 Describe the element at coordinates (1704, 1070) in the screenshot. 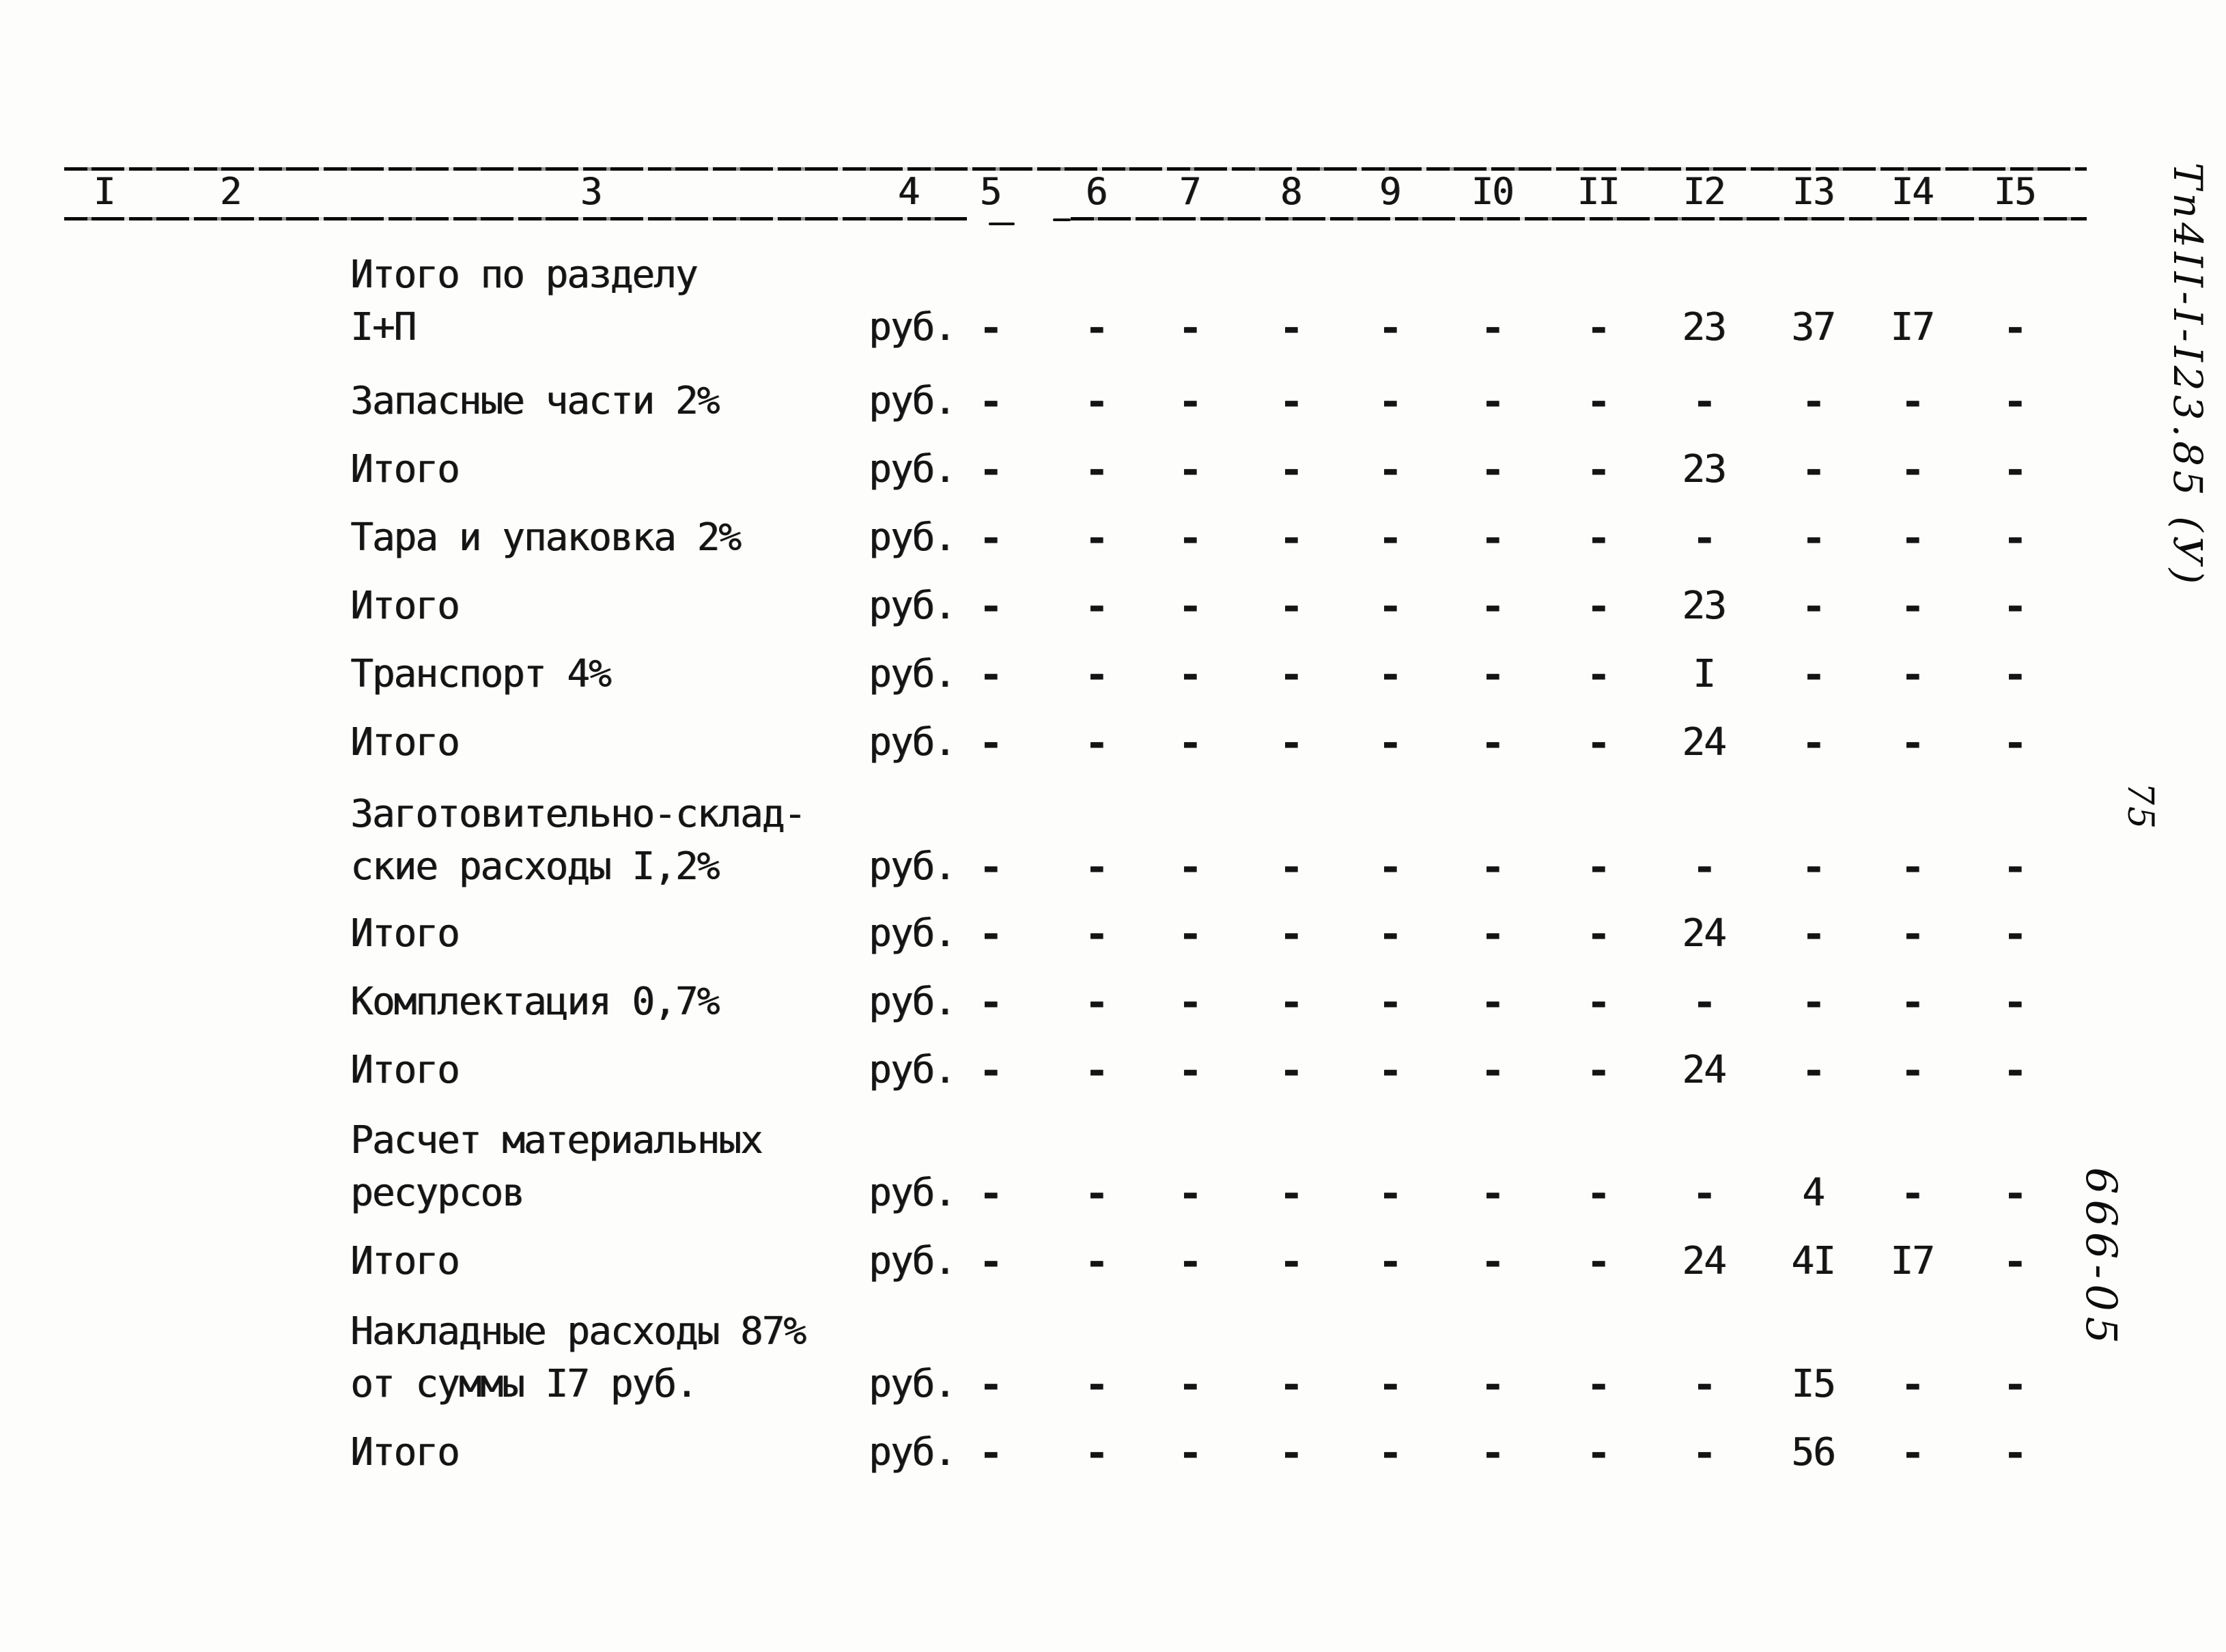

I see `cell-col-12: 24` at that location.